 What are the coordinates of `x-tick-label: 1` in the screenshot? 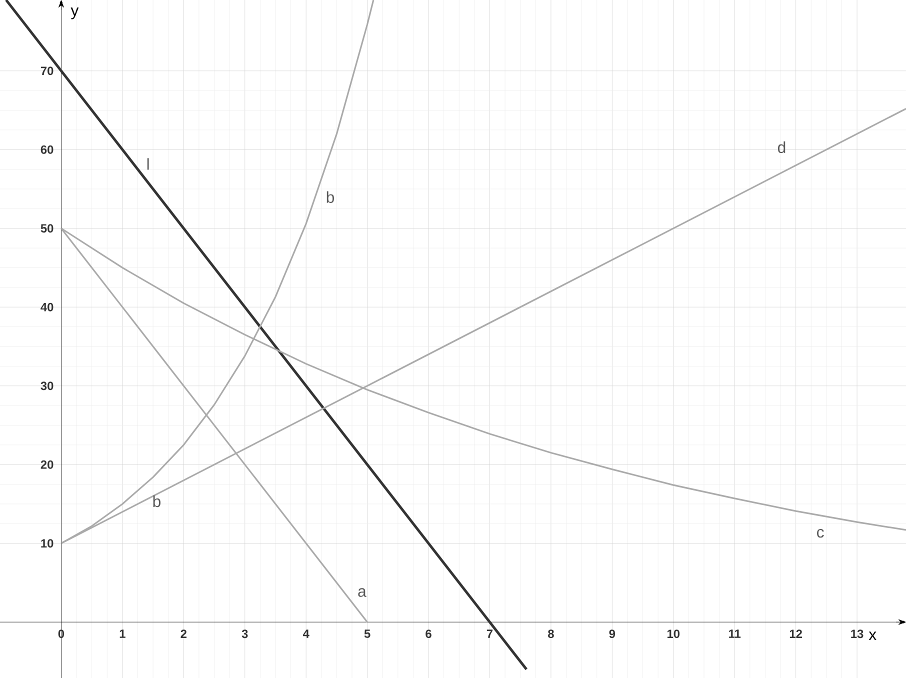 It's located at (123, 634).